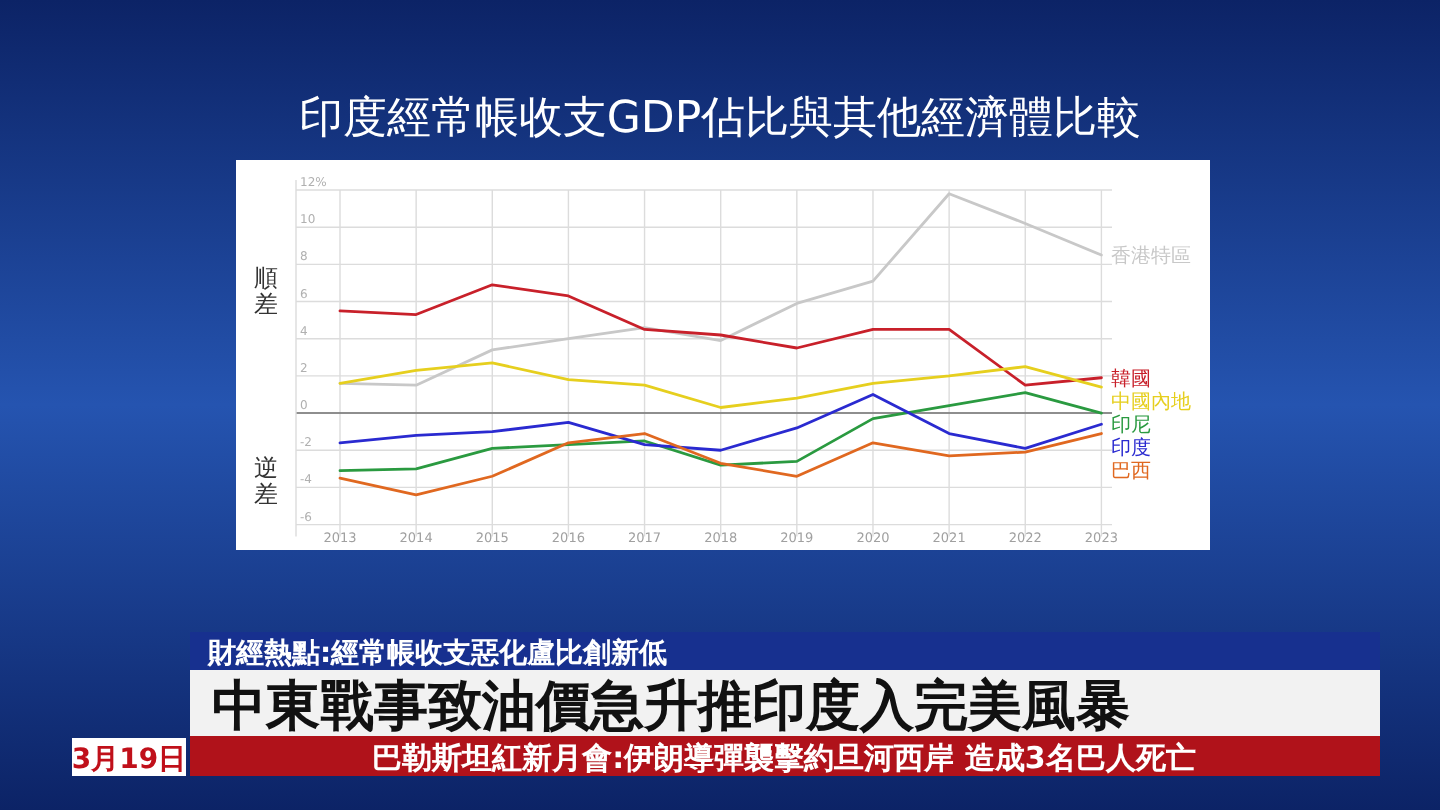  What do you see at coordinates (1131, 471) in the screenshot?
I see `series-label: 巴西` at bounding box center [1131, 471].